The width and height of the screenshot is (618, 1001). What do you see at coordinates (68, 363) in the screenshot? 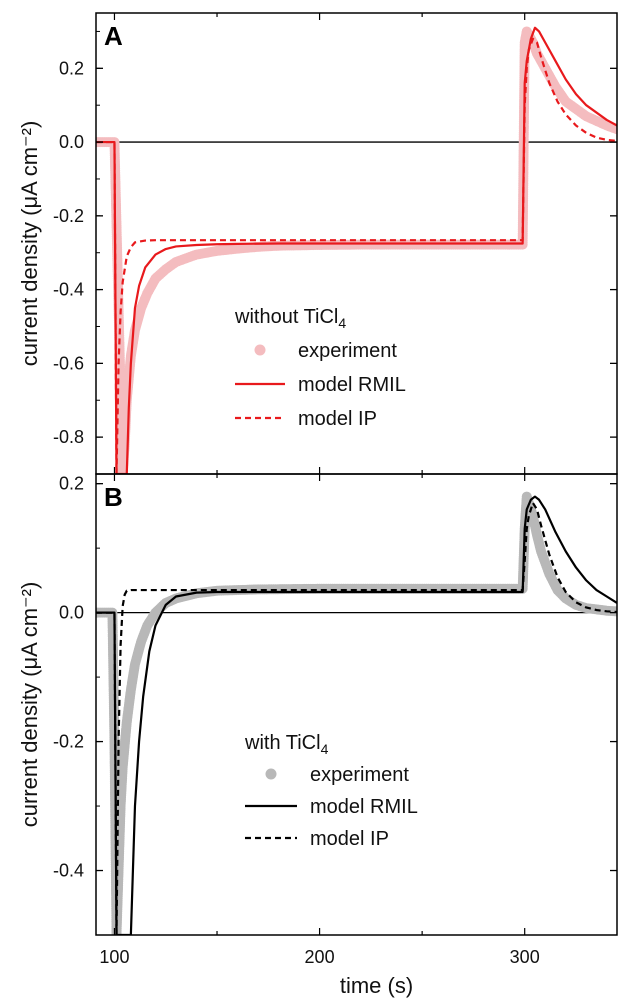
I see `y-tick-label: -0.6` at bounding box center [68, 363].